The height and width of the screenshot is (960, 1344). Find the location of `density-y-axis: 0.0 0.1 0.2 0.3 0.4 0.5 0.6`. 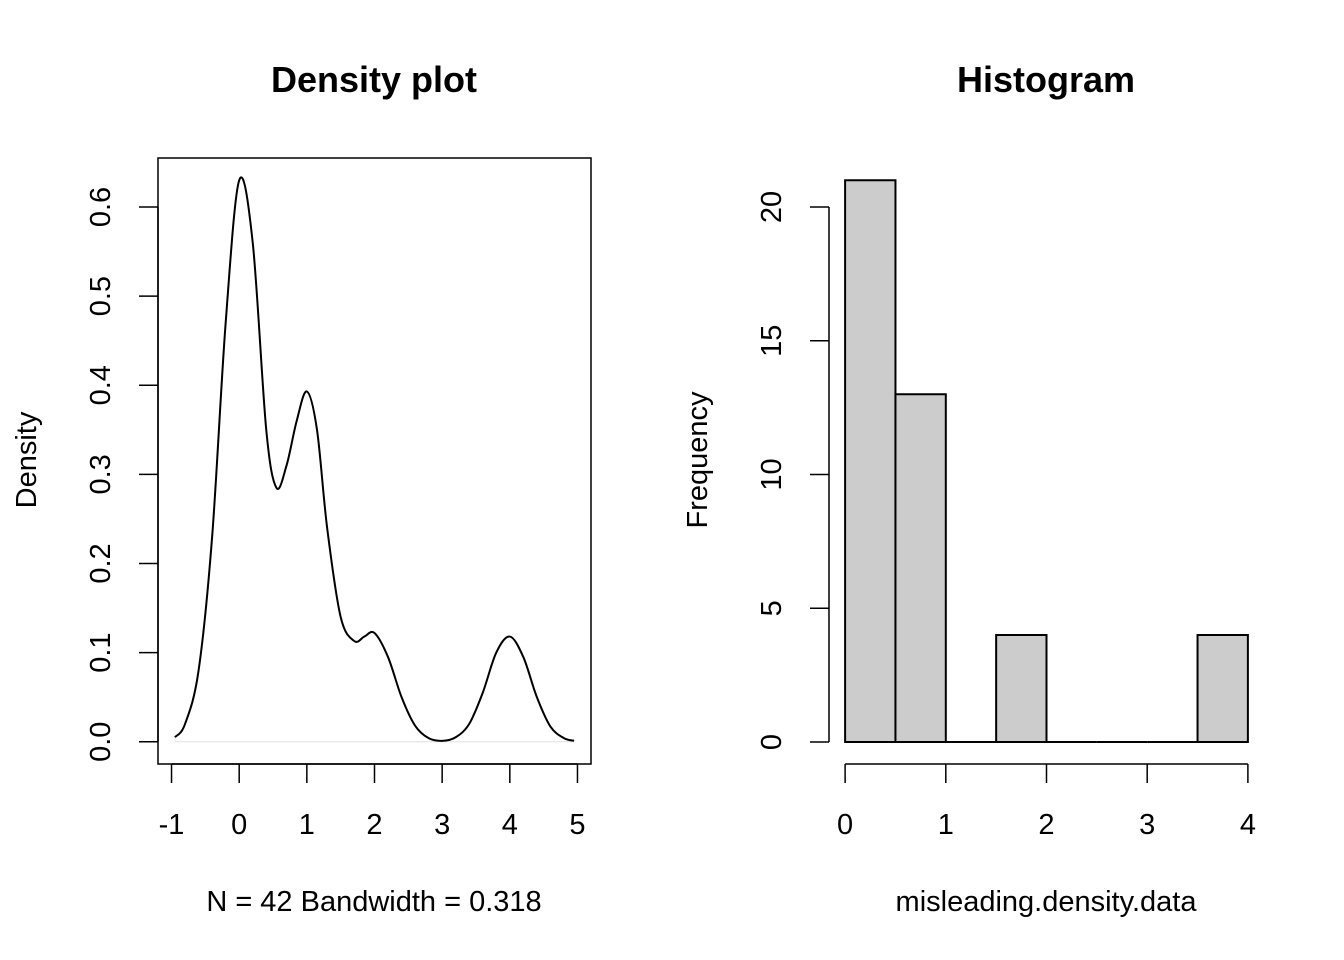

density-y-axis: 0.0 0.1 0.2 0.3 0.4 0.5 0.6 is located at coordinates (122, 474).